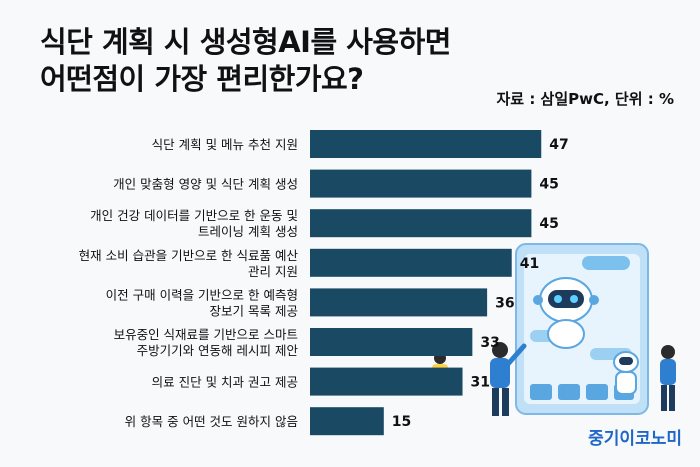 The width and height of the screenshot is (700, 467). Describe the element at coordinates (202, 294) in the screenshot. I see `category-label-line: 이전 구매 이력을 기반으로 한 예측형` at that location.